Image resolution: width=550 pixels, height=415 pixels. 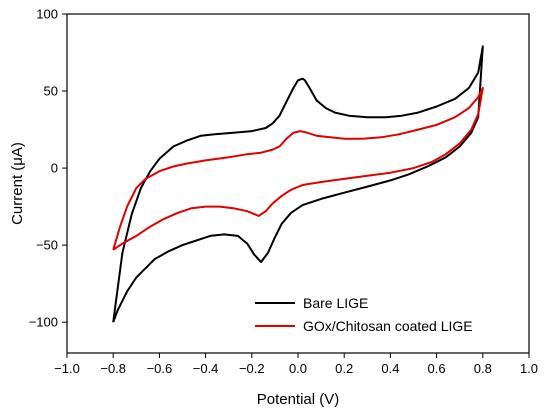 I want to click on x-tick-label: −1.0, so click(x=67, y=368).